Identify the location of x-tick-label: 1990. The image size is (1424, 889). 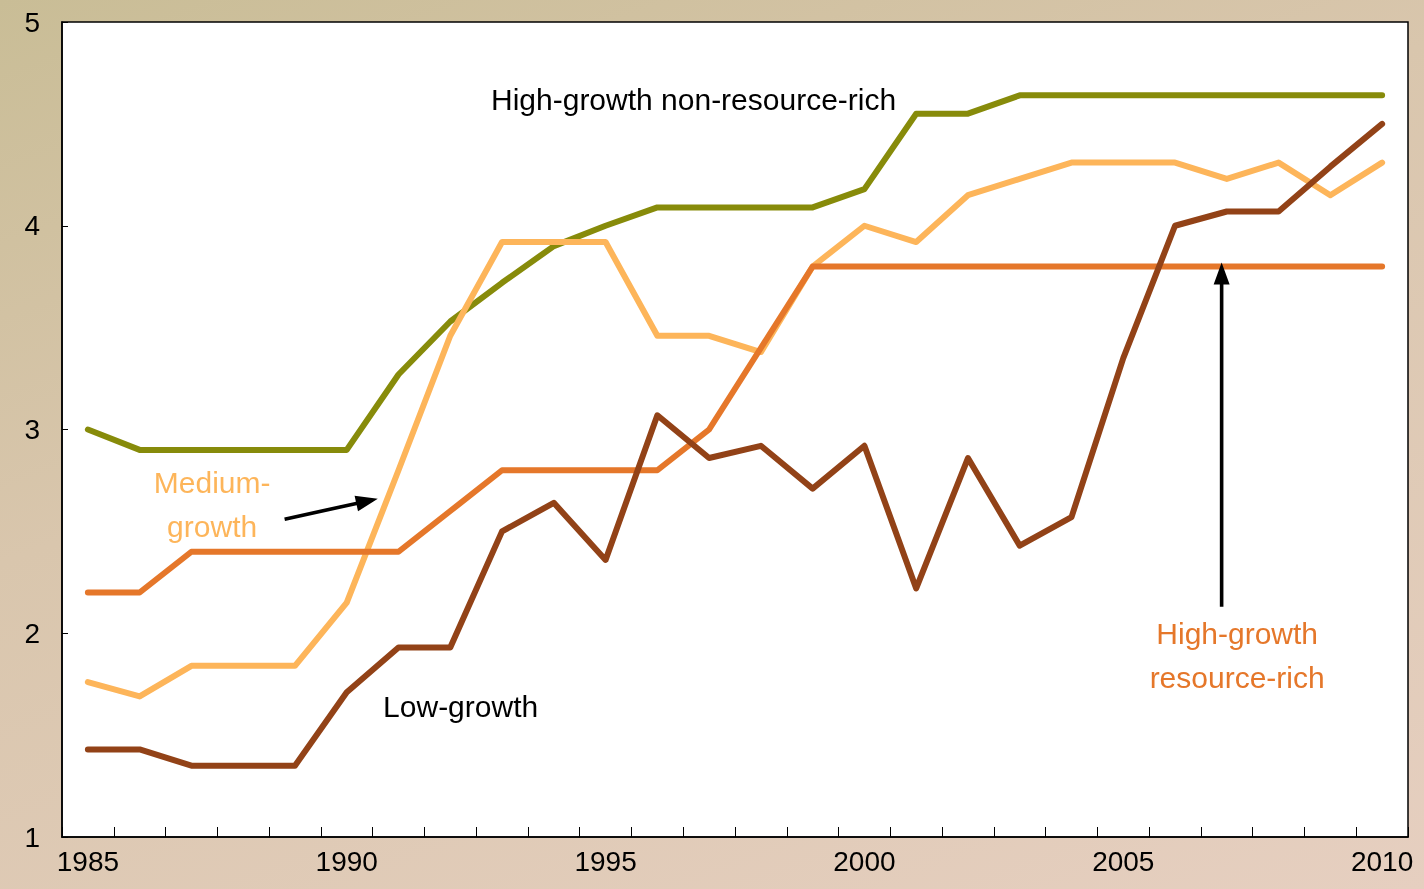
(346, 861).